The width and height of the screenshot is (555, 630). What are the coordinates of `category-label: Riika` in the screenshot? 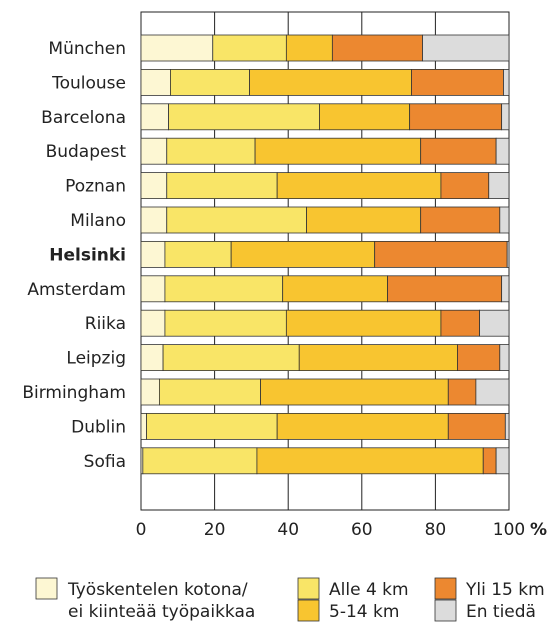 It's located at (105, 324).